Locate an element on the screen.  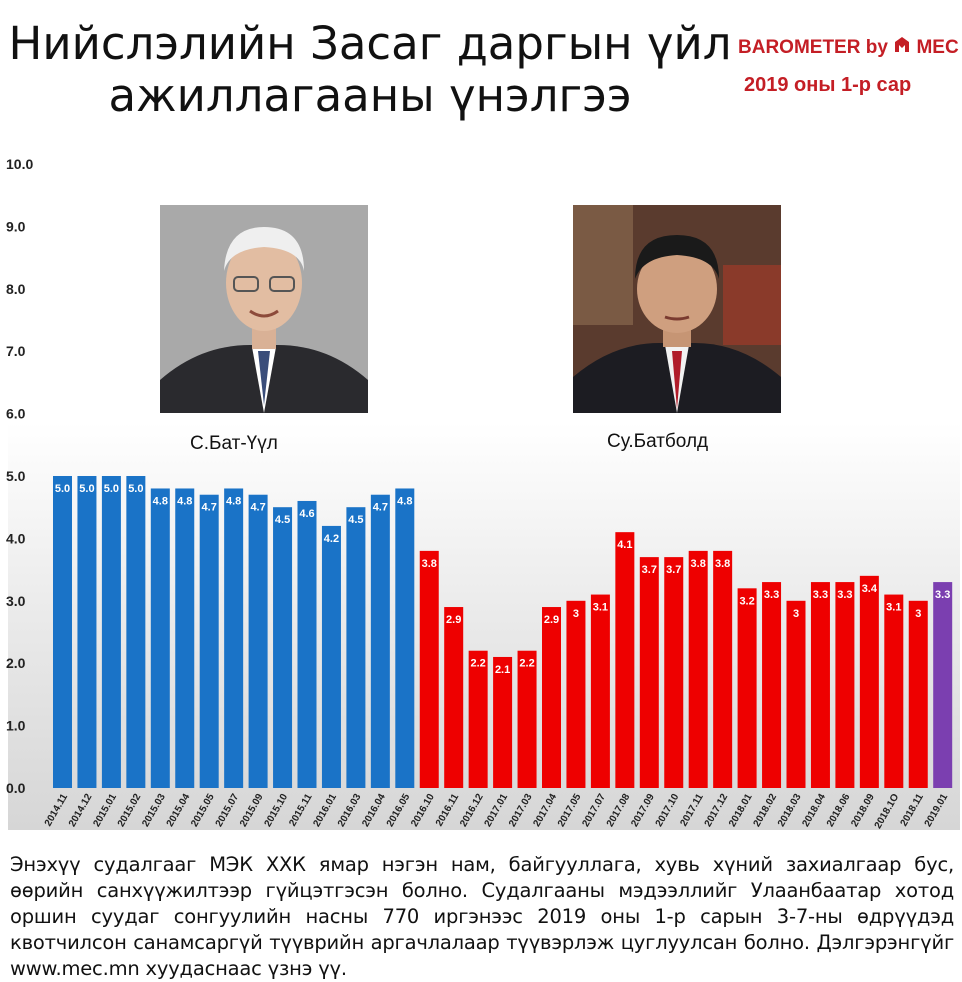
bar-2014.11 is located at coordinates (62, 632).